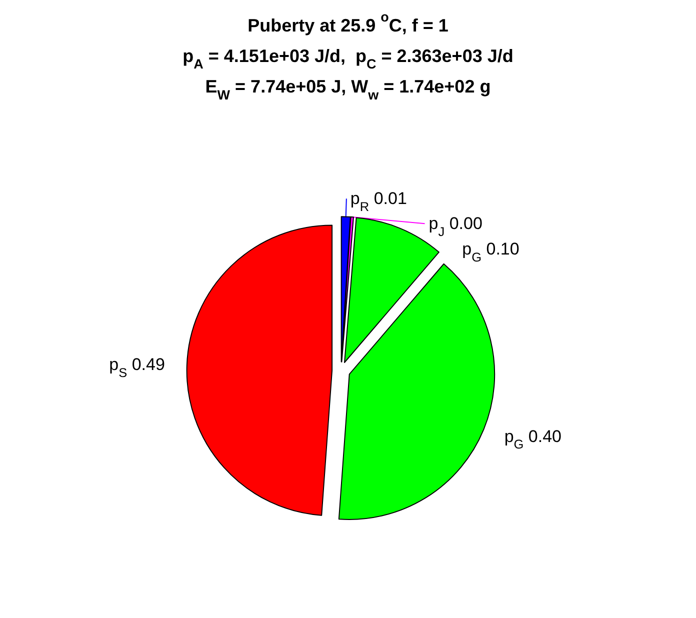 The image size is (696, 618). What do you see at coordinates (146, 364) in the screenshot?
I see `data-label: 0.49` at bounding box center [146, 364].